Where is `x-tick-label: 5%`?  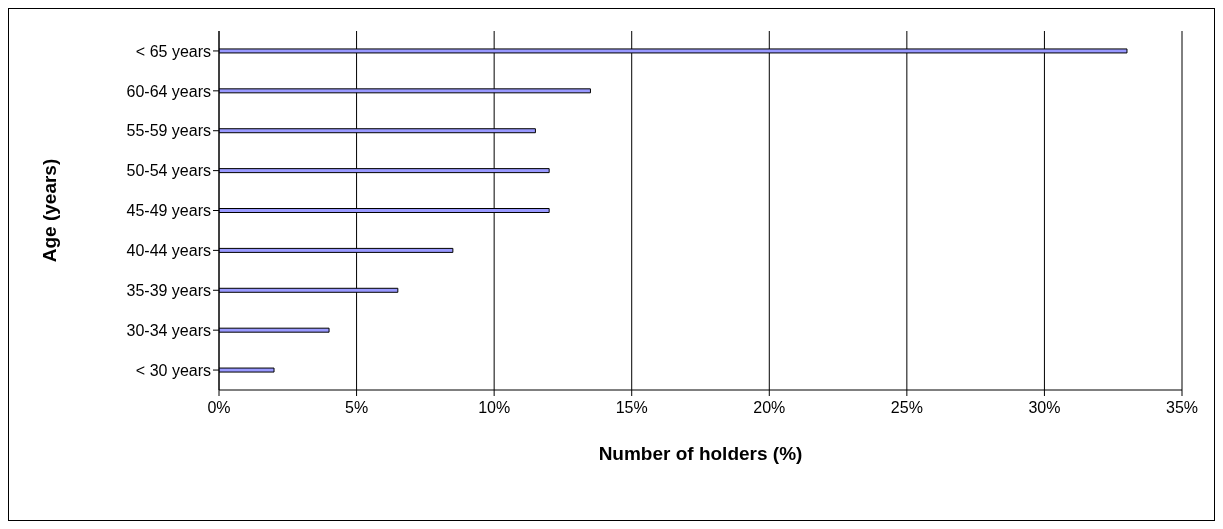 x-tick-label: 5% is located at coordinates (357, 408).